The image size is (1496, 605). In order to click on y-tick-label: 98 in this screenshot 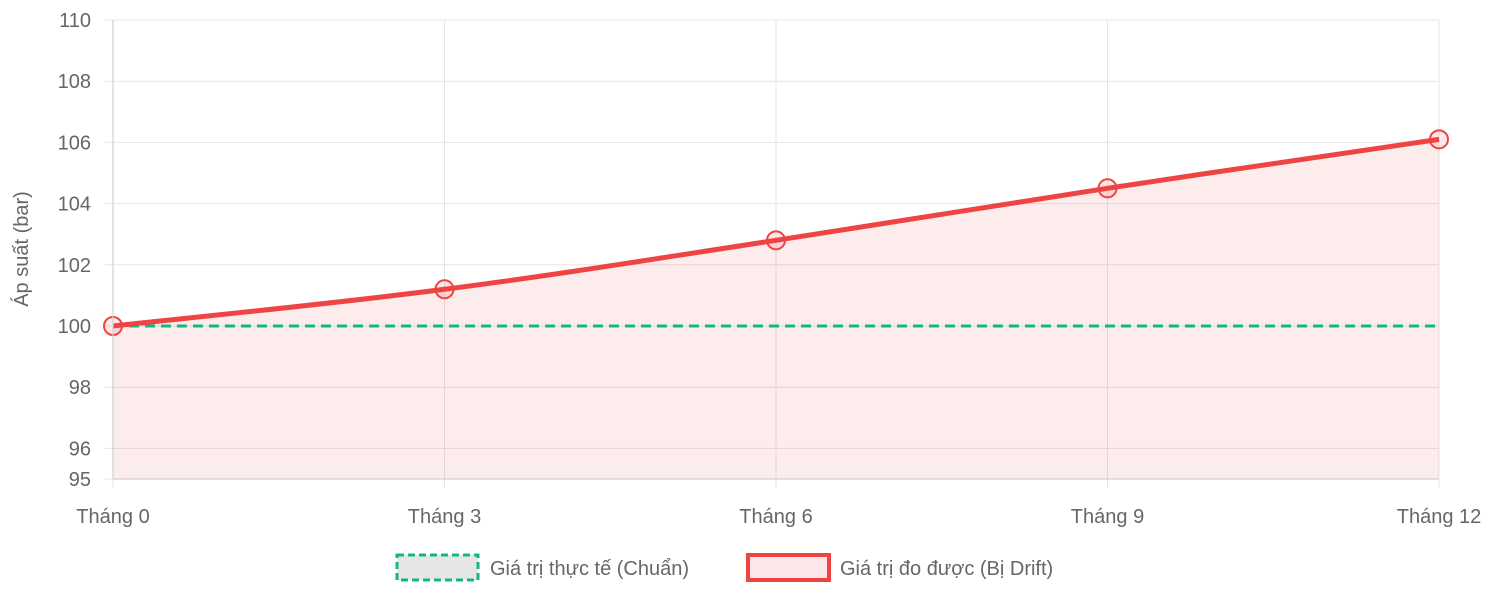, I will do `click(80, 388)`.